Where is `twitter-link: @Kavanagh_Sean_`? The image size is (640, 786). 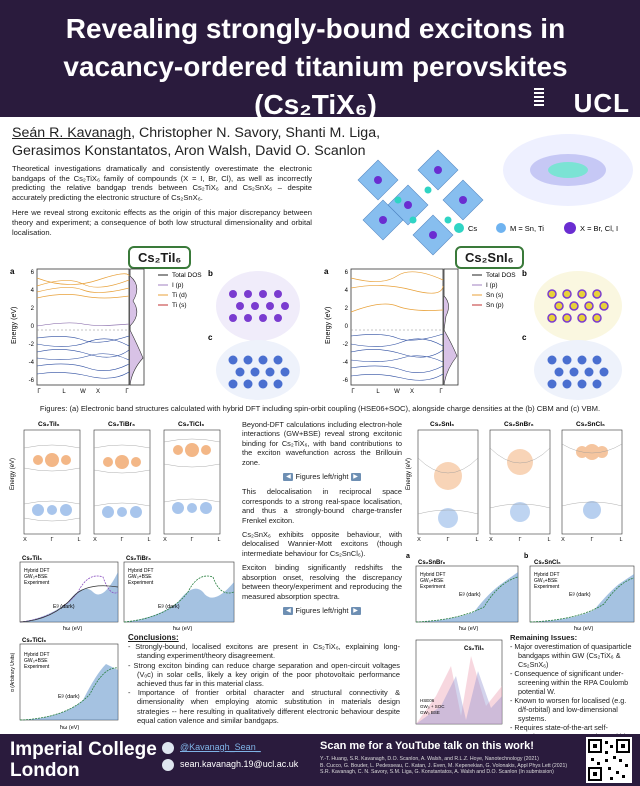
twitter-link: @Kavanagh_Sean_ is located at coordinates (220, 747).